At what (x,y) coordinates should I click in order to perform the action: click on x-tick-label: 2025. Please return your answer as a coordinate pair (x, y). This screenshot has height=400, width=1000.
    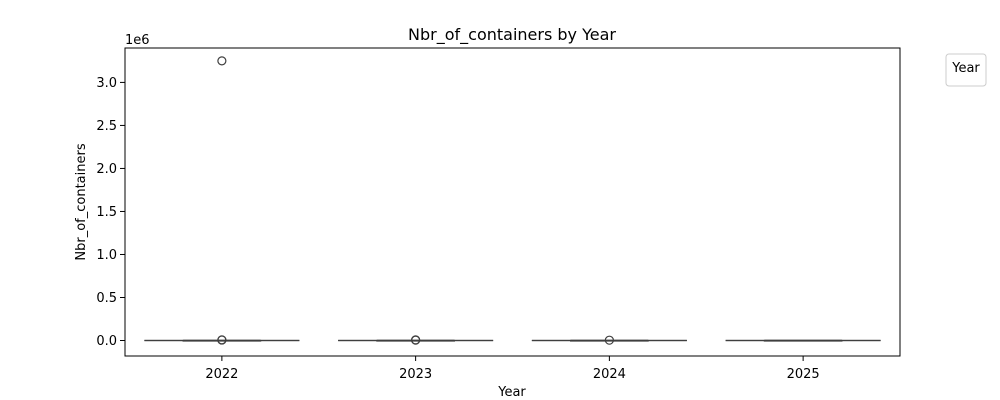
    Looking at the image, I should click on (803, 374).